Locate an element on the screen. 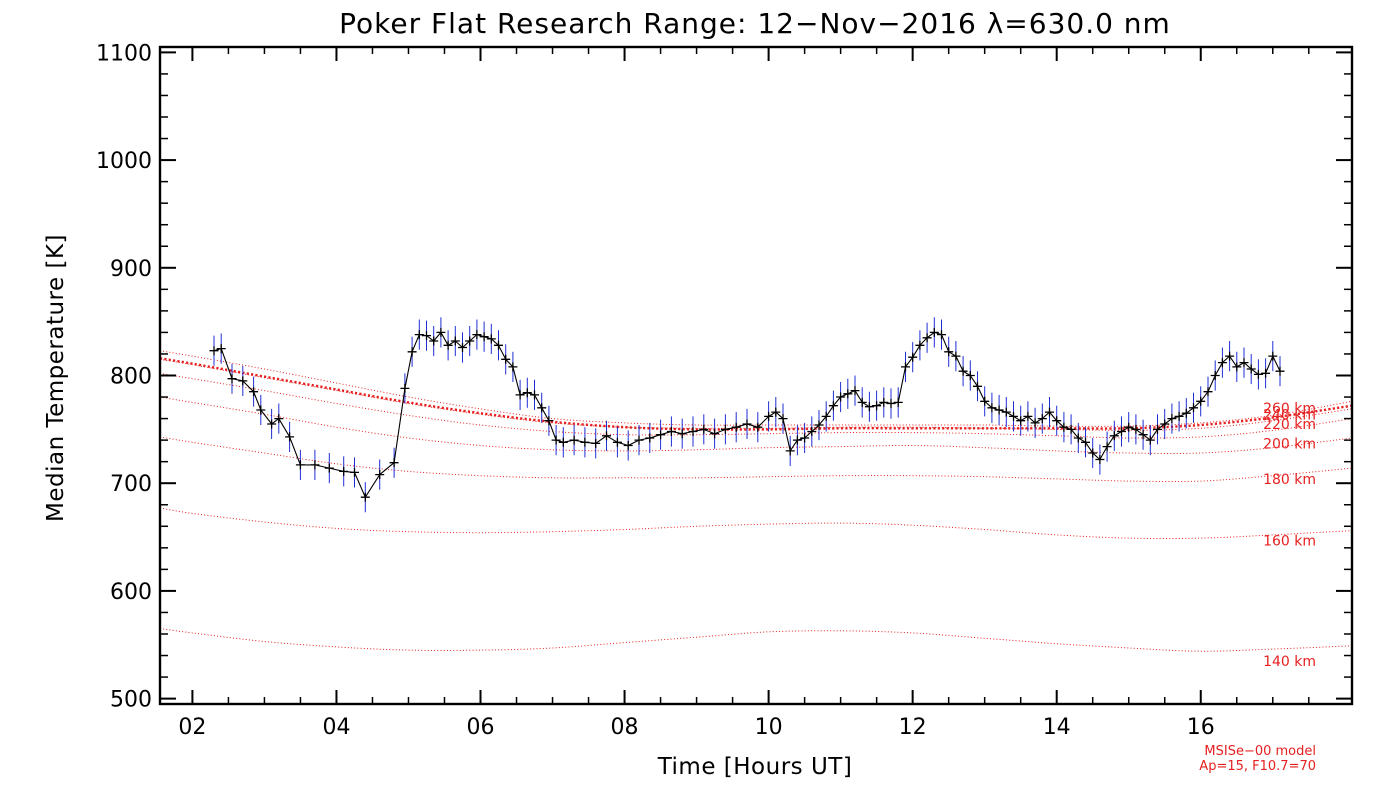 The image size is (1400, 804). y-tick-label: 1000 is located at coordinates (124, 161).